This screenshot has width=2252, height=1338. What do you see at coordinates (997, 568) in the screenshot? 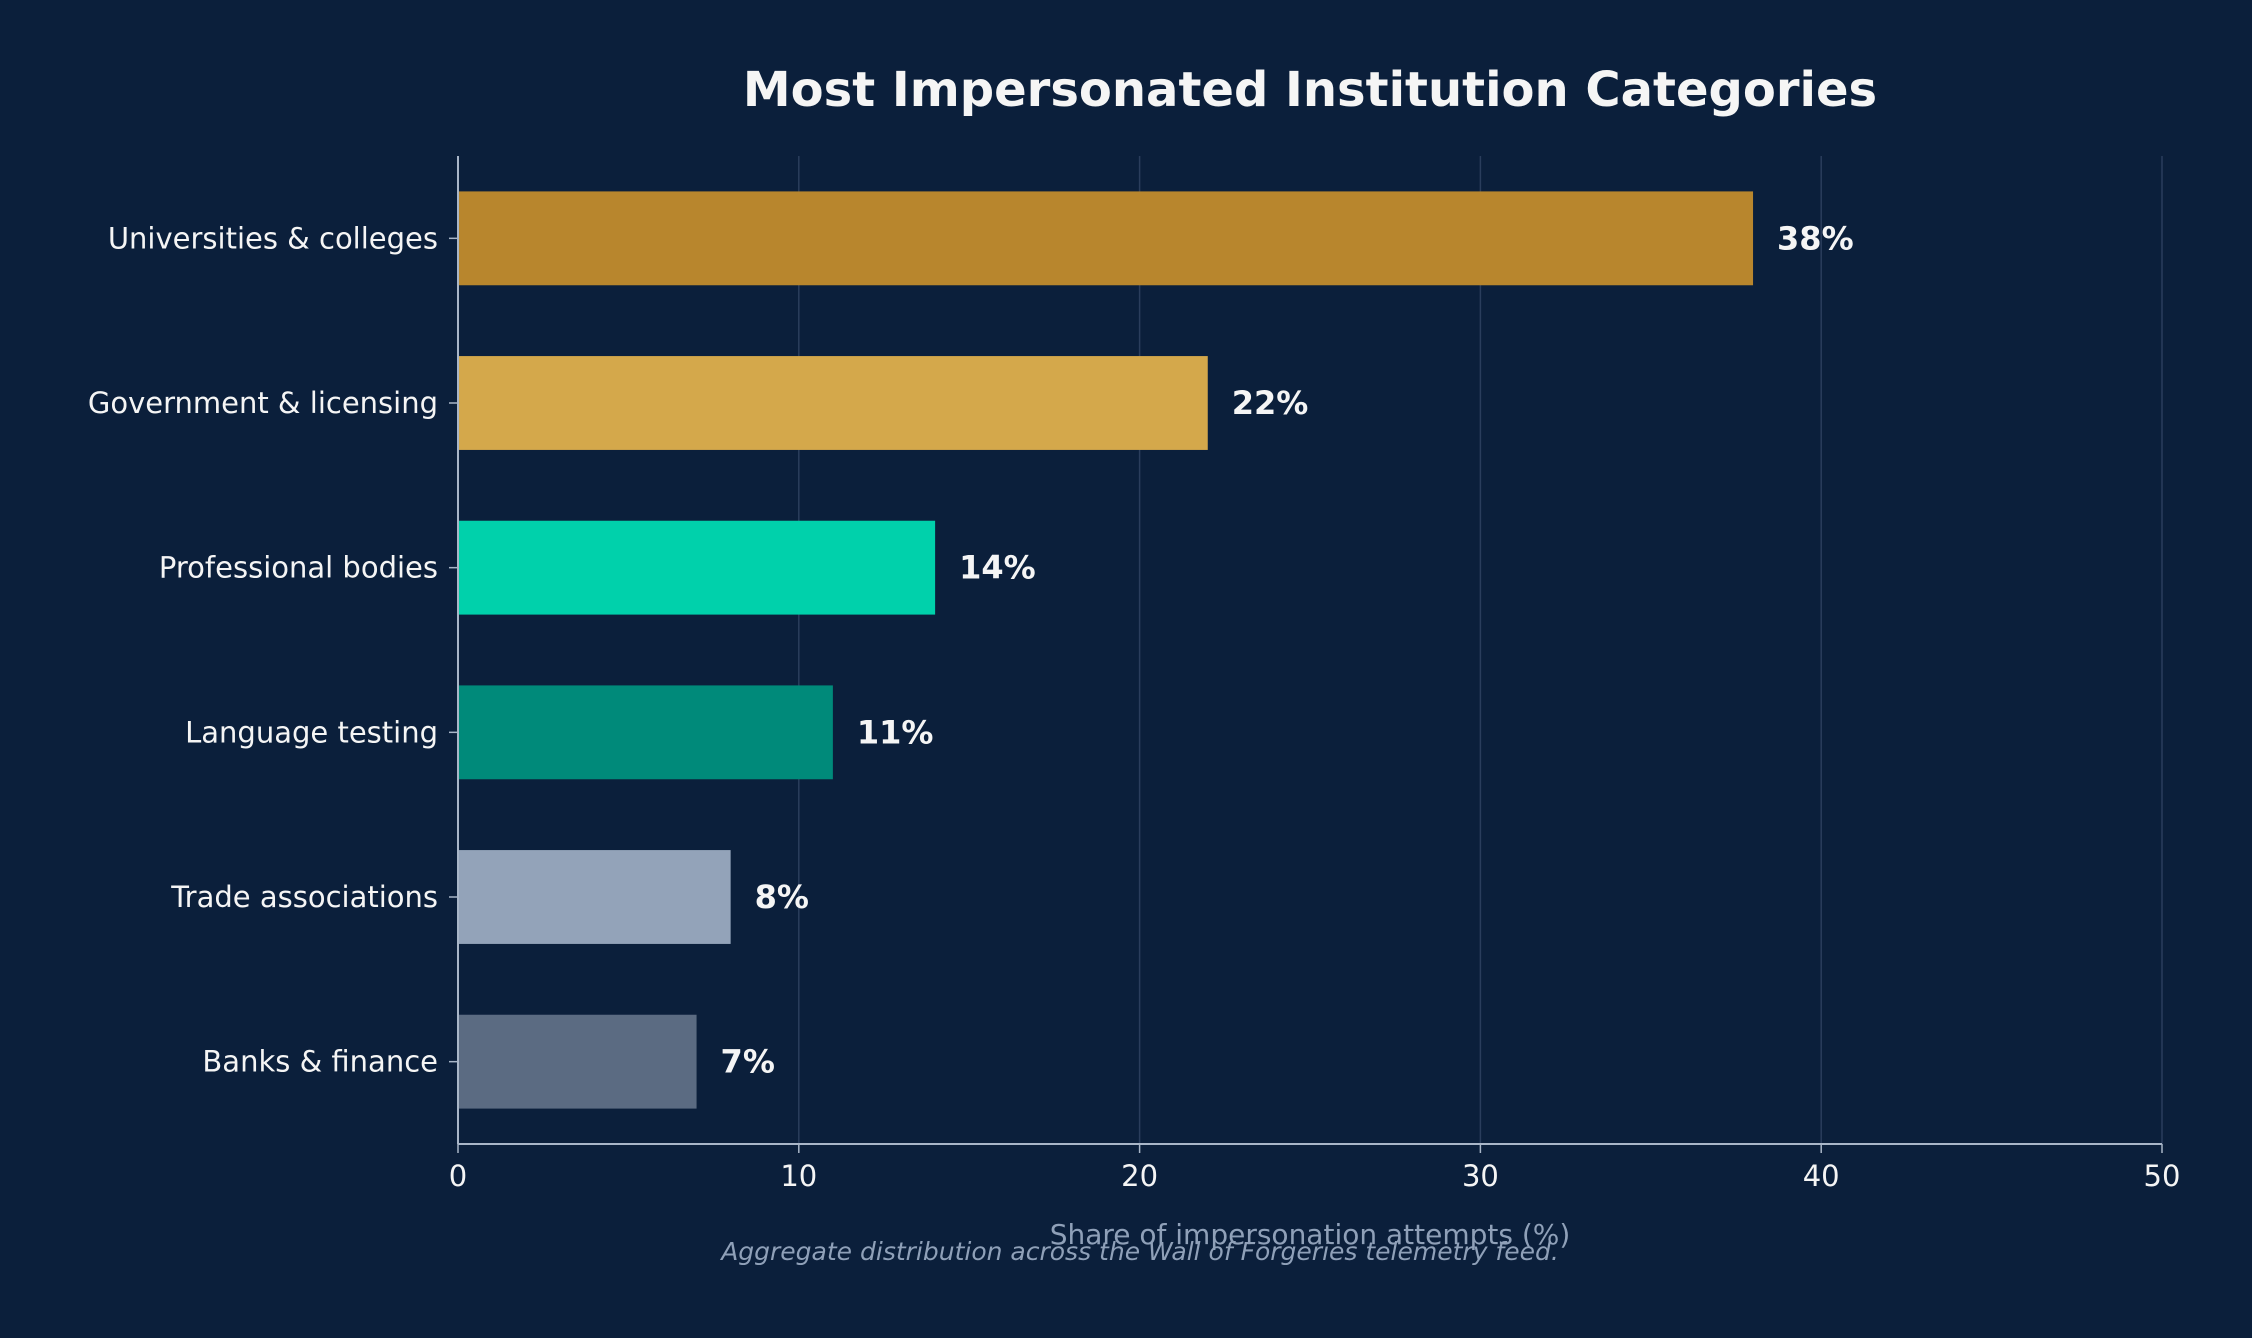
I see `data-label: 14%` at bounding box center [997, 568].